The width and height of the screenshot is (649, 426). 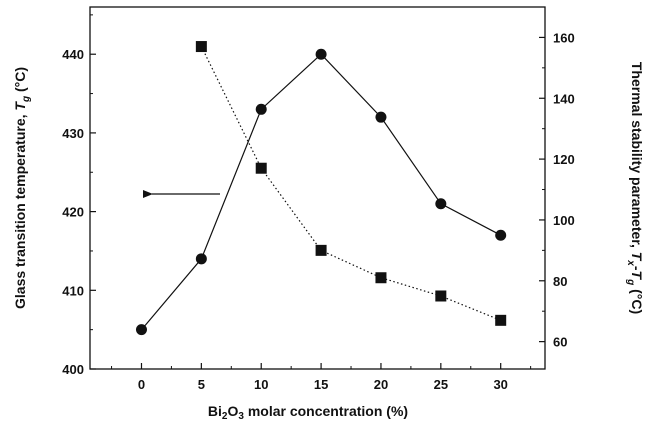 I want to click on y-right-tick-label: 100, so click(x=564, y=220).